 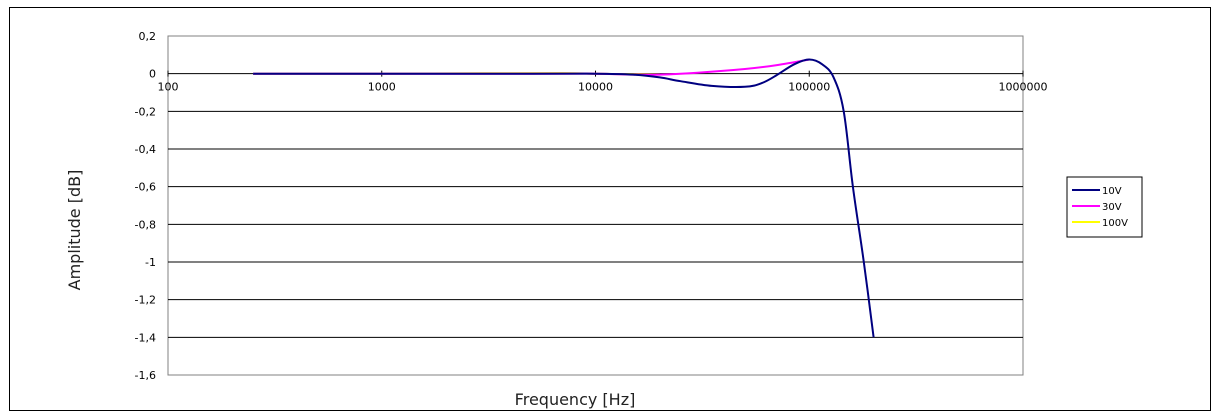 I want to click on y-tick-label: 0,2, so click(x=148, y=36).